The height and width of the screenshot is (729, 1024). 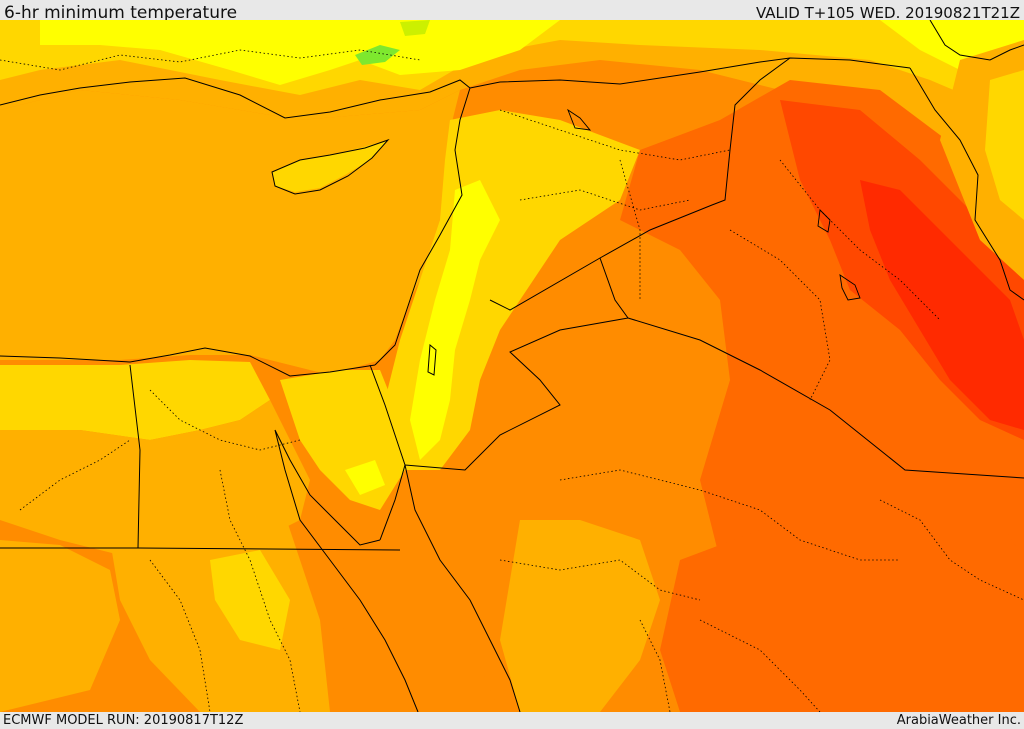 I want to click on field-gulf-red, so click(x=942, y=305).